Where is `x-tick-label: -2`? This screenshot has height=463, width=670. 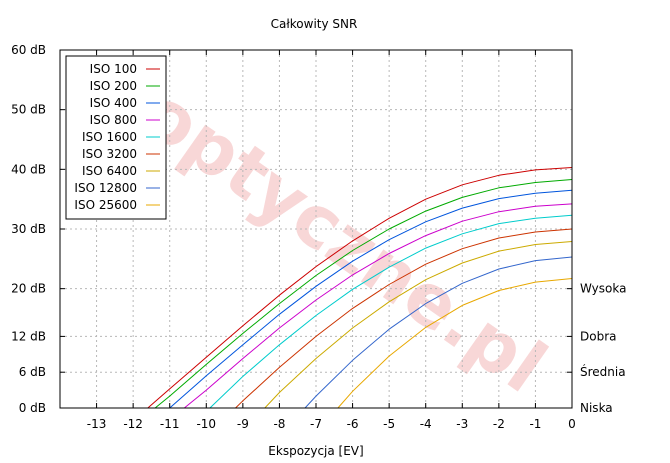 x-tick-label: -2 is located at coordinates (499, 424).